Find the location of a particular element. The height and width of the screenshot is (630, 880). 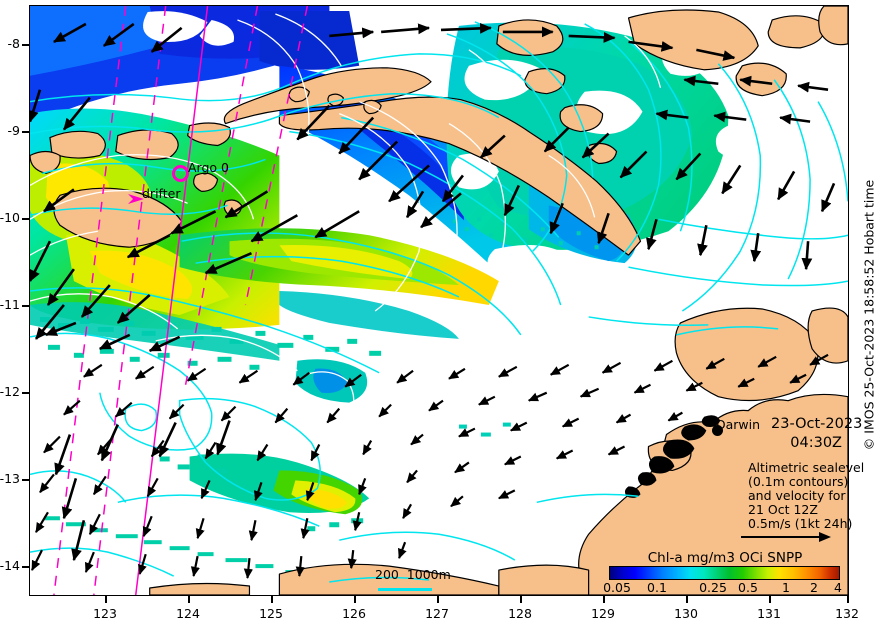

title-date: 23-Oct-2023 is located at coordinates (817, 424).